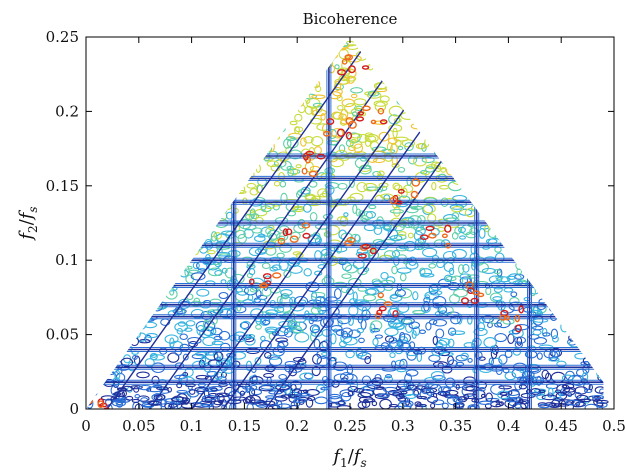 Image resolution: width=626 pixels, height=472 pixels. I want to click on y-tick-label: 0.25, so click(62, 37).